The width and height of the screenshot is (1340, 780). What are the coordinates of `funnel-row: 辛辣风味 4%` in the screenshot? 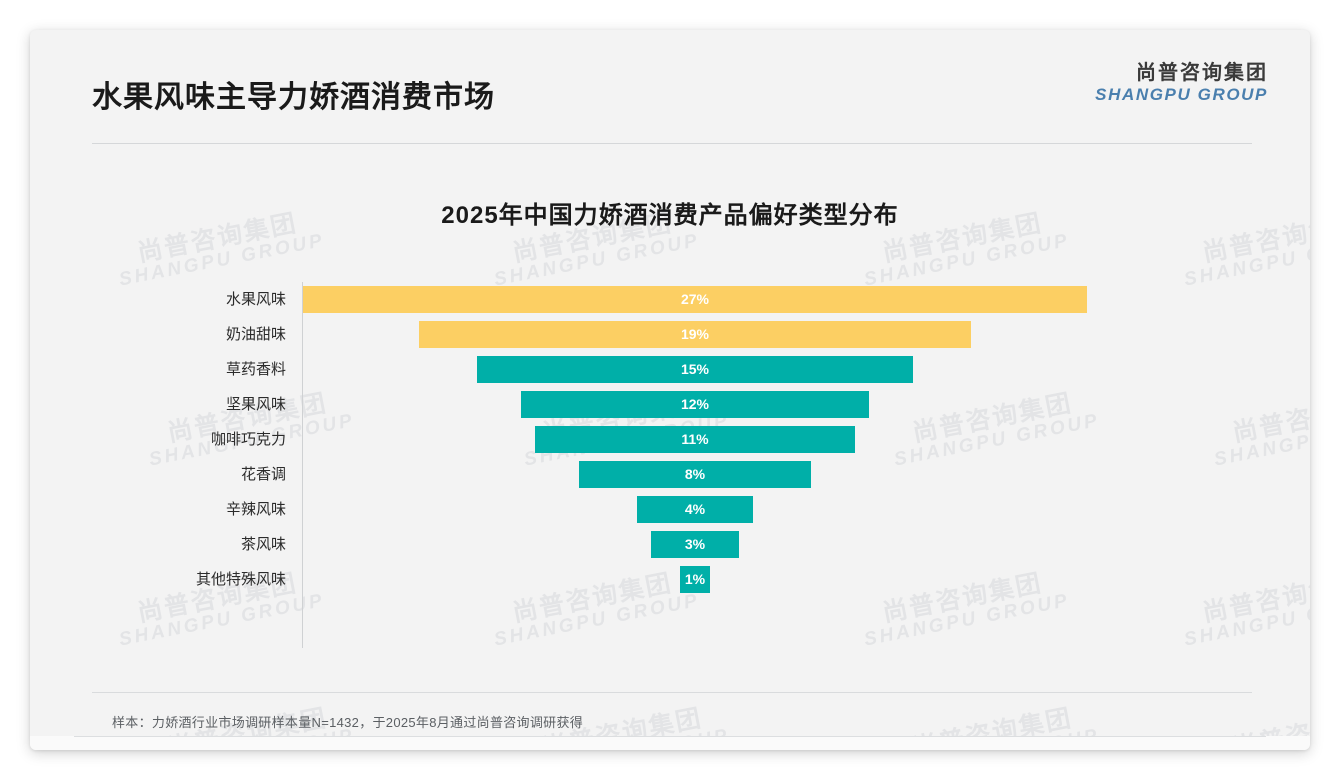 It's located at (670, 509).